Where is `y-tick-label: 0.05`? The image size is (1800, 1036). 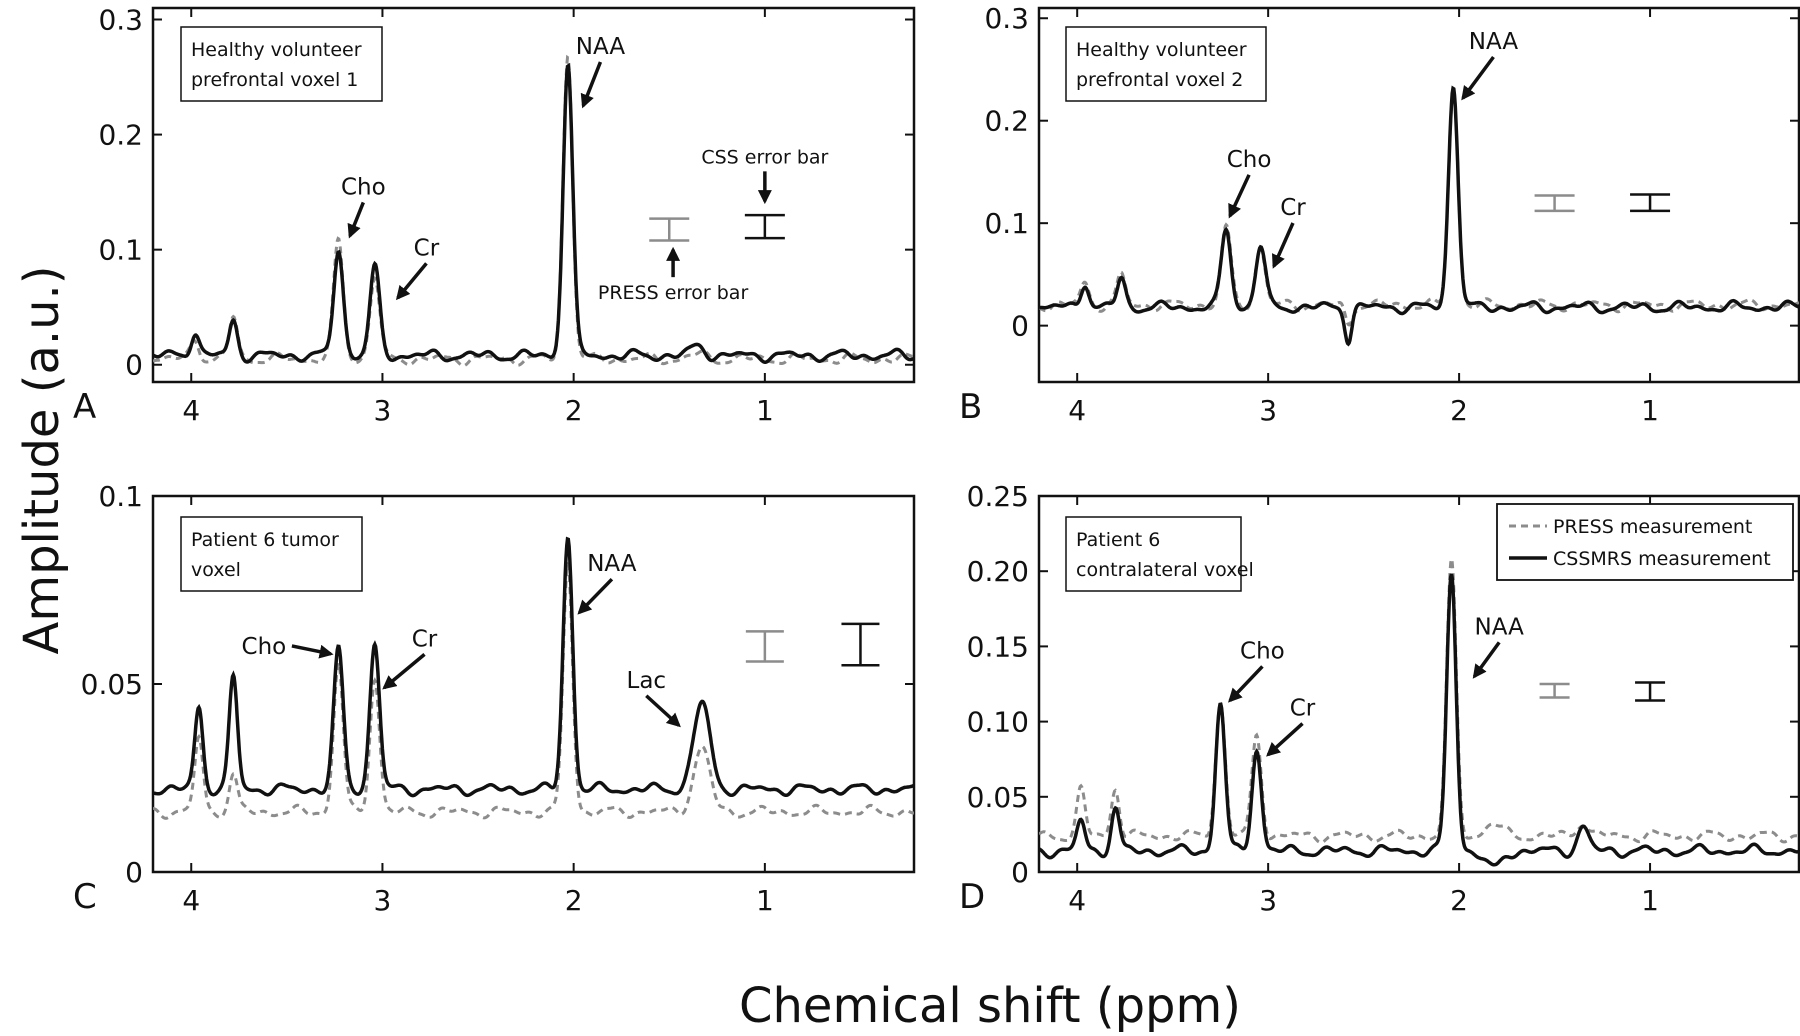
y-tick-label: 0.05 is located at coordinates (112, 684).